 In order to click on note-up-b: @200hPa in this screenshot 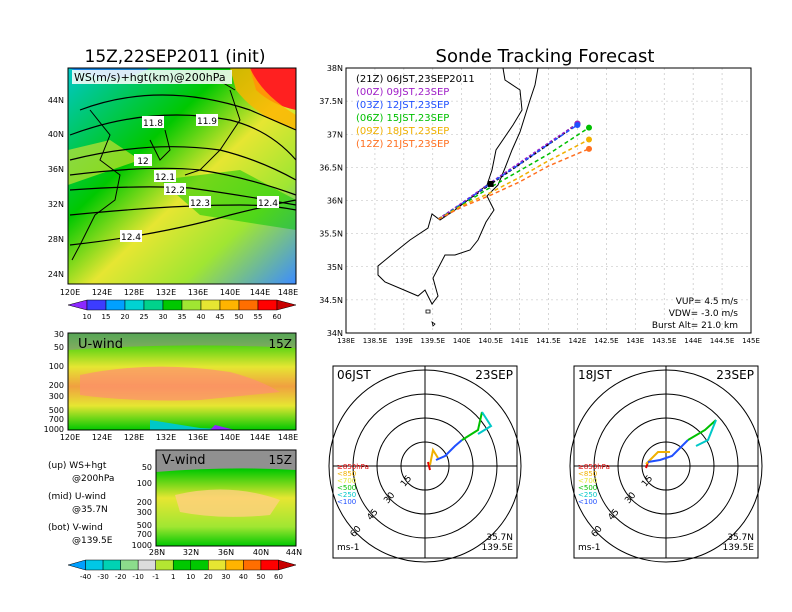, I will do `click(93, 479)`.